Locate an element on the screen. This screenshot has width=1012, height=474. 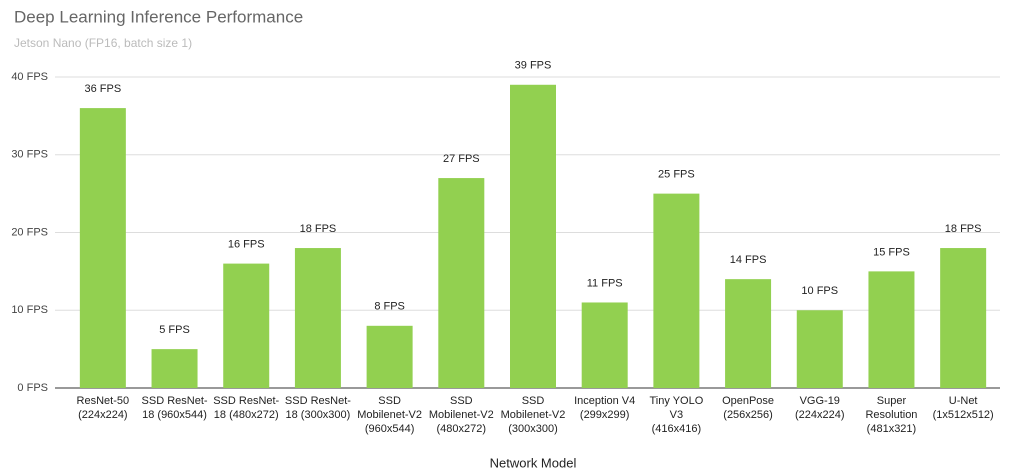
x-tick-label: Tiny YOLO V3 (416x416) is located at coordinates (676, 415).